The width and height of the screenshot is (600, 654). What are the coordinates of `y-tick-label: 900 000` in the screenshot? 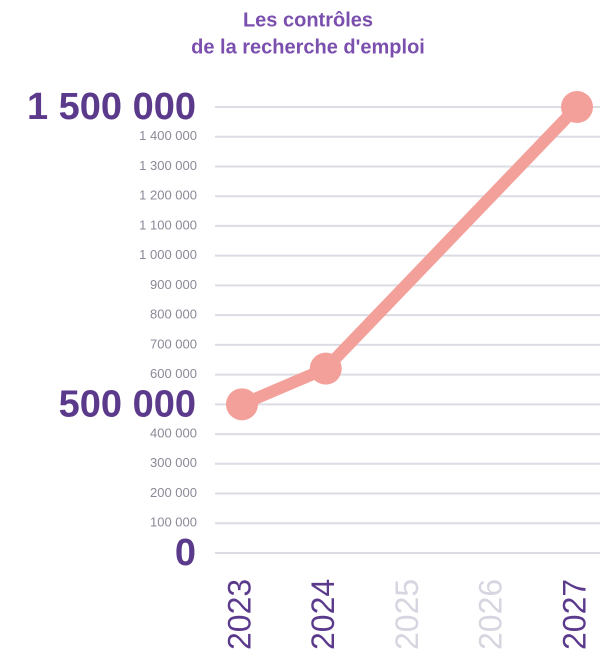 It's located at (173, 284).